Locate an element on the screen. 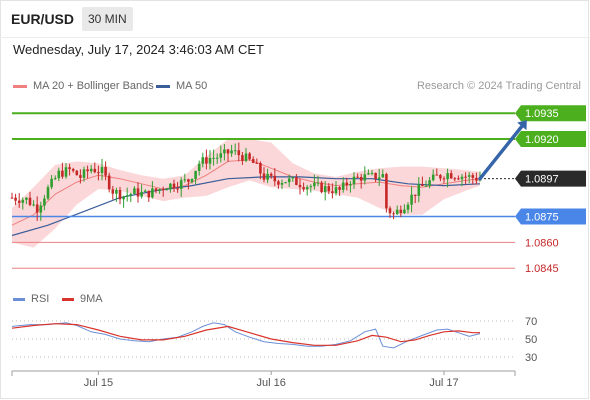 The width and height of the screenshot is (590, 400). legend-ma50: MA 50 is located at coordinates (181, 86).